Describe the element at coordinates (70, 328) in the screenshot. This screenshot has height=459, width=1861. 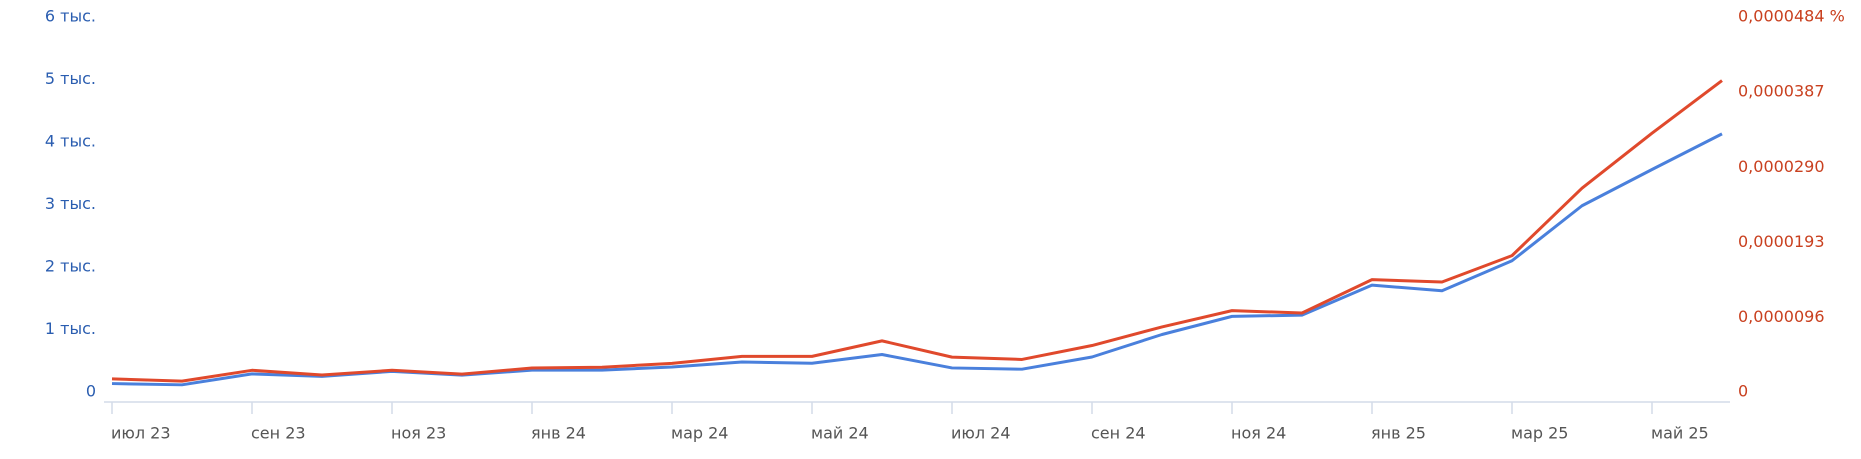
I see `y-tick-label: 1 тыс.` at that location.